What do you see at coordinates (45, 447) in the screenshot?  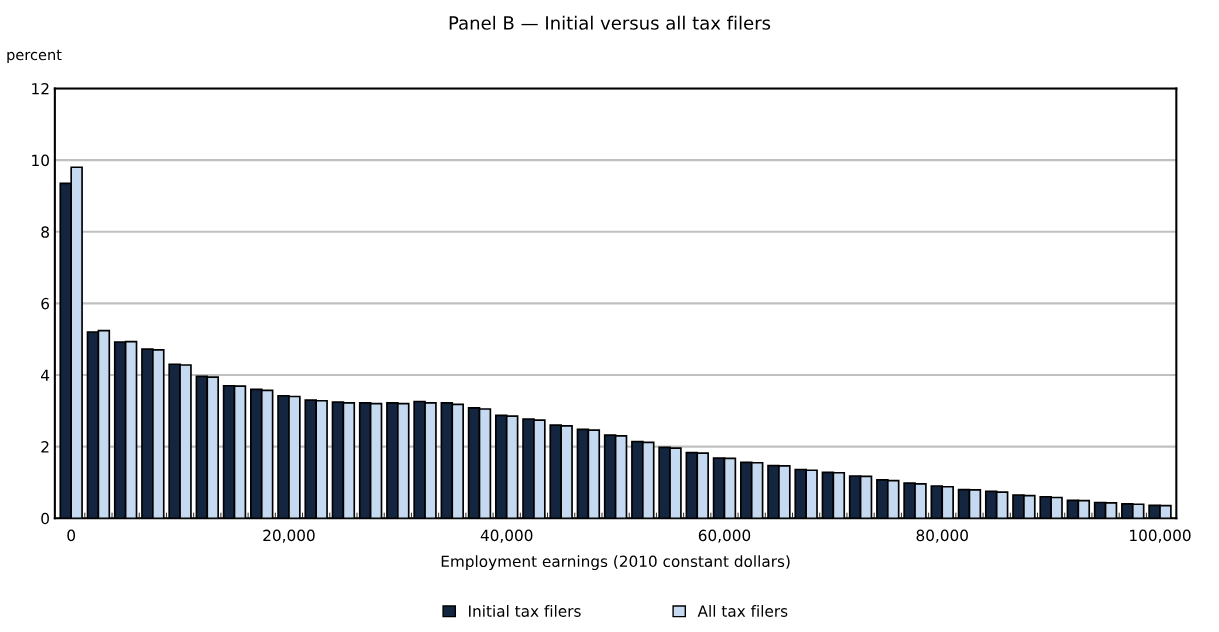 I see `y-tick-label: 2` at bounding box center [45, 447].